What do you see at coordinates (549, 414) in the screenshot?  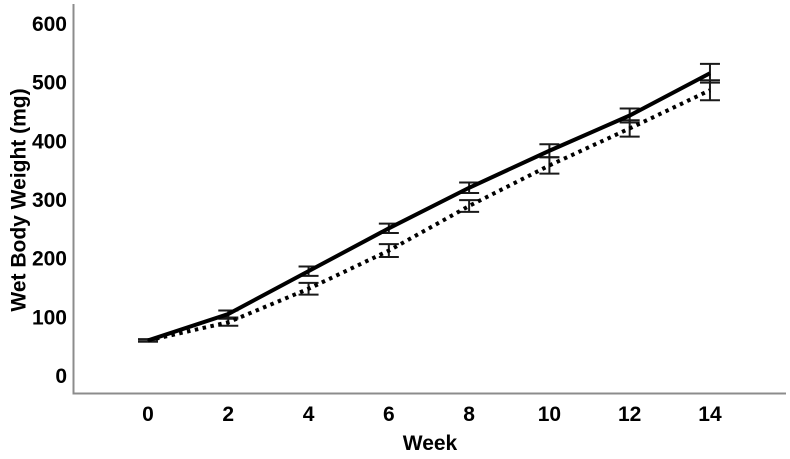 I see `x-tick-label: 10` at bounding box center [549, 414].